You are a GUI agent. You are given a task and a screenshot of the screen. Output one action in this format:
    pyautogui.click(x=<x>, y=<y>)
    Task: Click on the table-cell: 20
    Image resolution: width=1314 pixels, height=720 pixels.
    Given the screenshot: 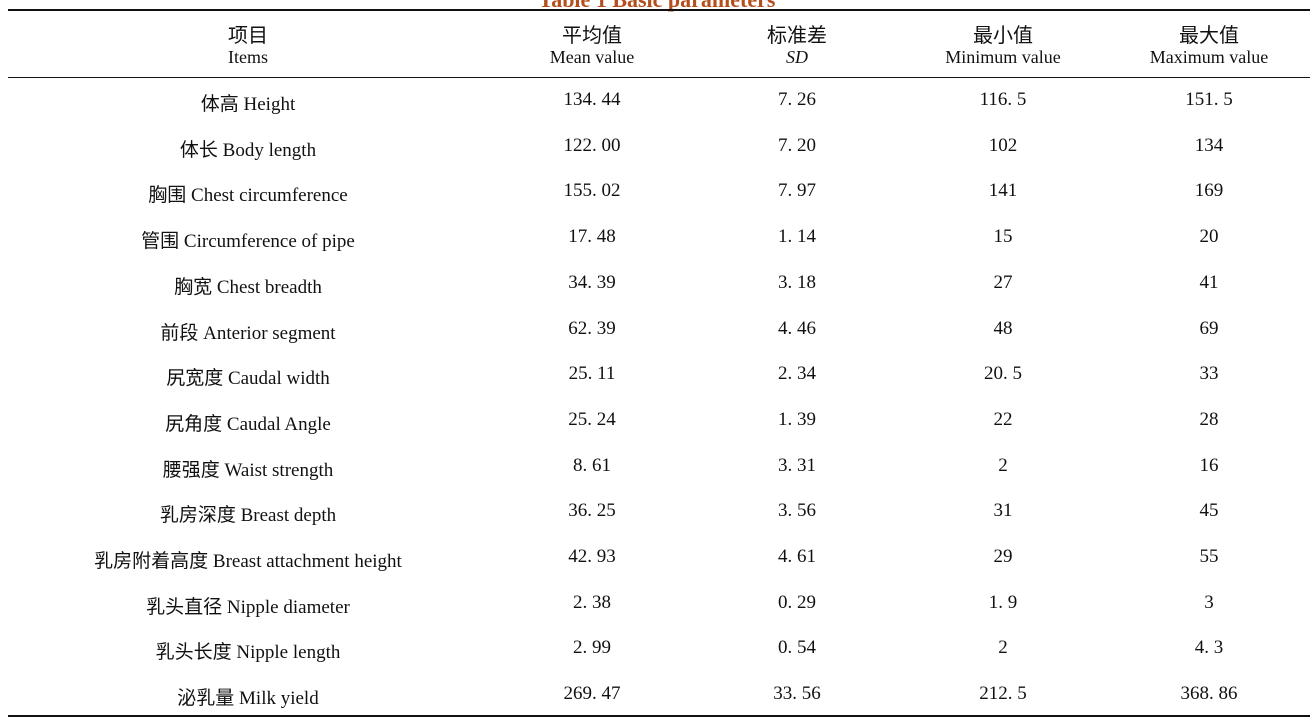 What is the action you would take?
    pyautogui.click(x=1209, y=237)
    